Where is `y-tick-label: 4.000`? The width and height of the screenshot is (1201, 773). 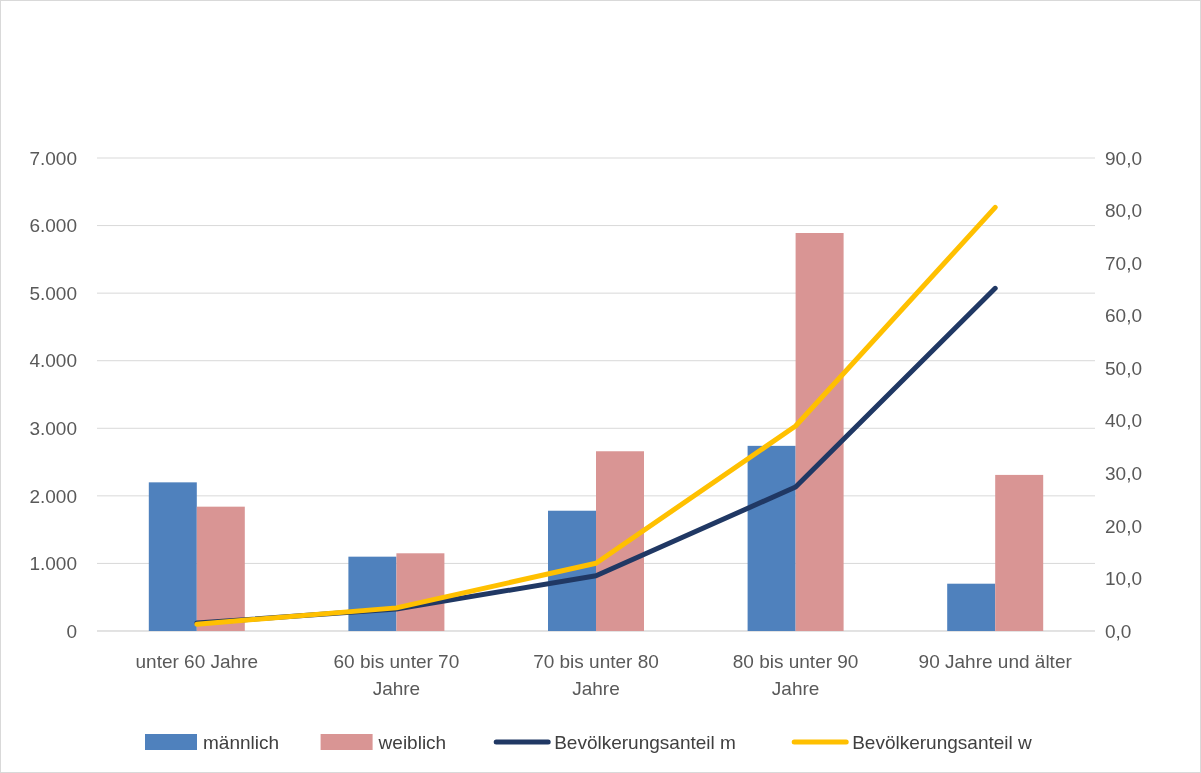
y-tick-label: 4.000 is located at coordinates (53, 361).